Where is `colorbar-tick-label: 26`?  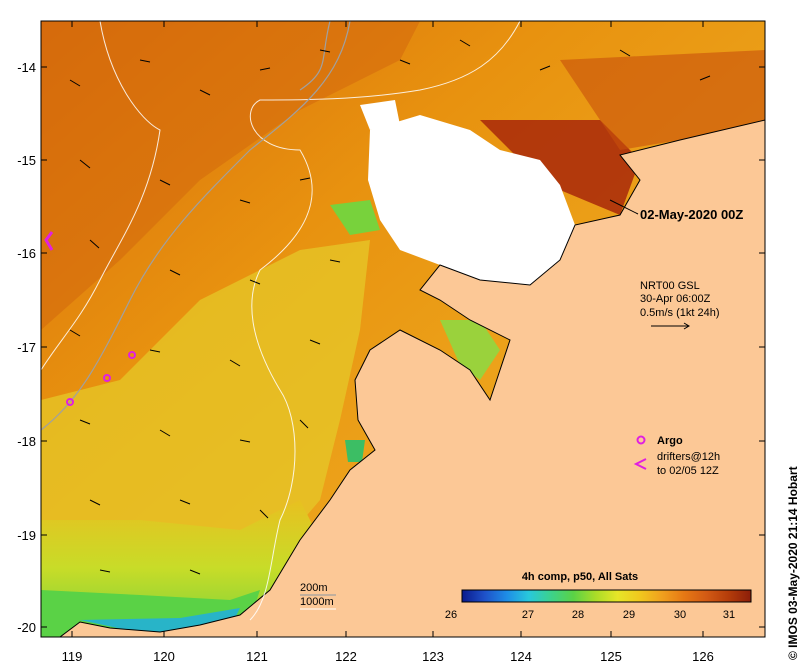 colorbar-tick-label: 26 is located at coordinates (451, 615).